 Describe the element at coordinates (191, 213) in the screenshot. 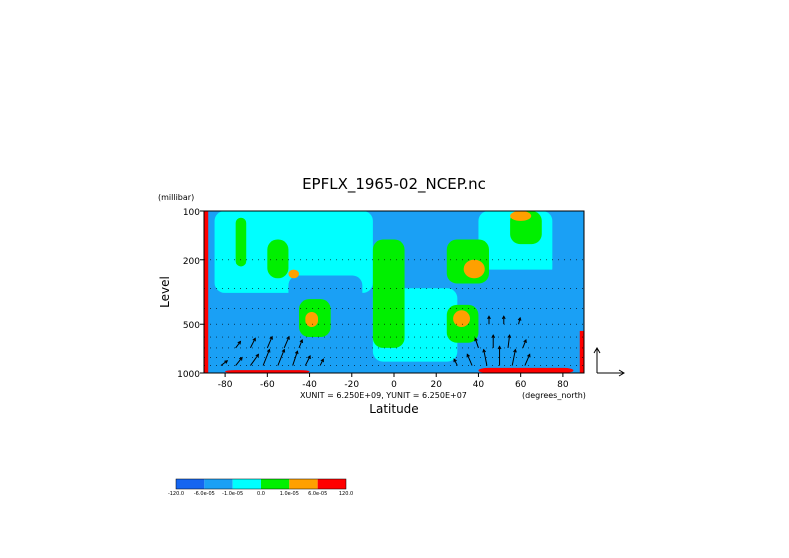

I see `y-tick-label: 100` at that location.